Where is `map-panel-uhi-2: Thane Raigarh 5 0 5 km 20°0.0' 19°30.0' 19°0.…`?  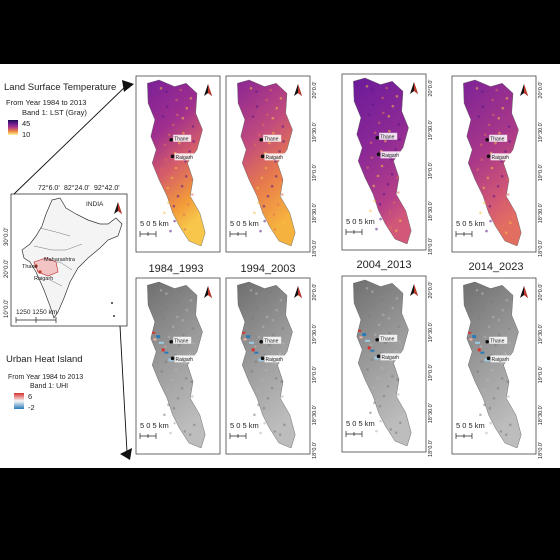
map-panel-uhi-2: Thane Raigarh 5 0 5 km 20°0.0' 19°30.0' 19°0.… is located at coordinates (271, 368).